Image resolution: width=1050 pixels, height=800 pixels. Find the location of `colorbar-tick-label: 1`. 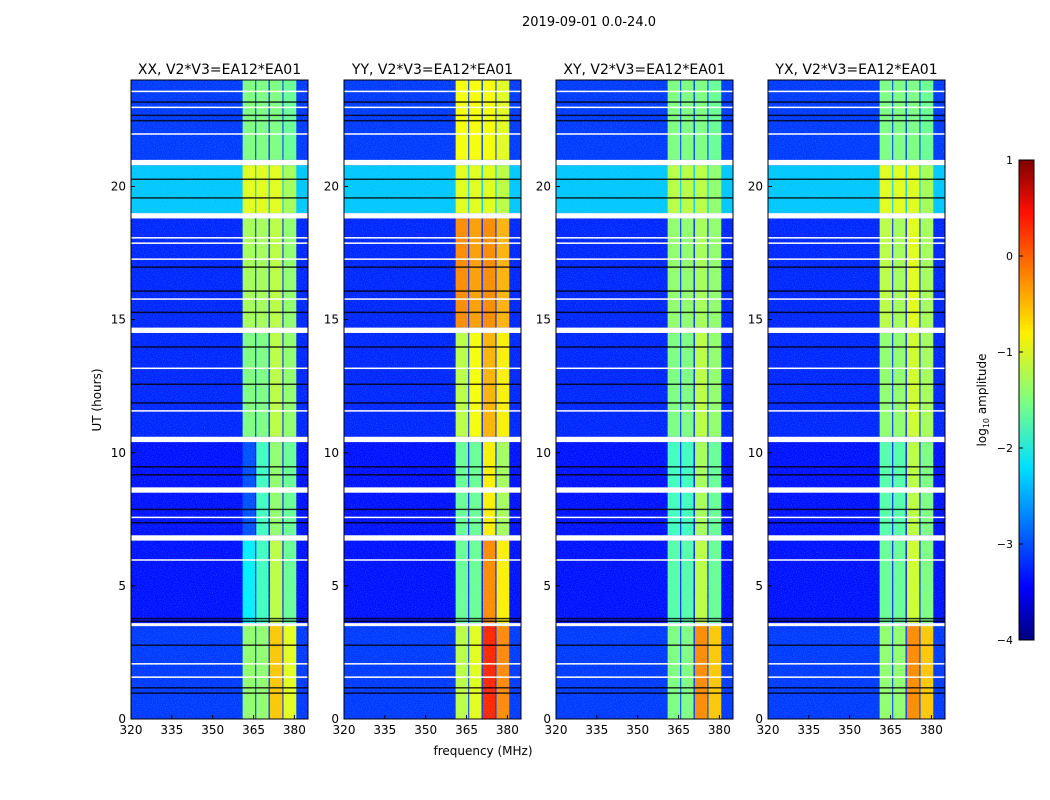

colorbar-tick-label: 1 is located at coordinates (1009, 160).